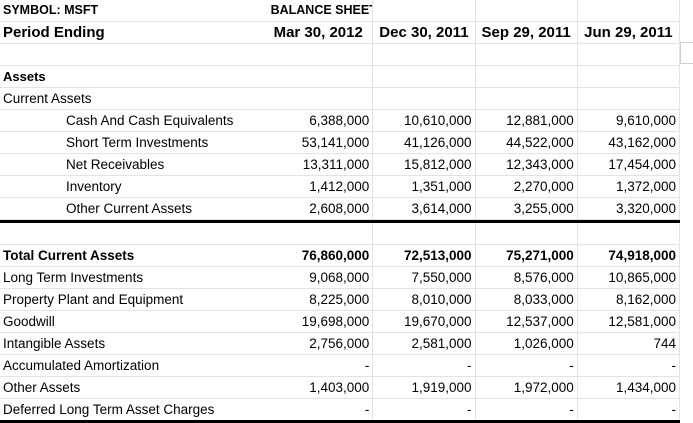 The height and width of the screenshot is (423, 693). I want to click on cell-value: 8,225,000, so click(322, 299).